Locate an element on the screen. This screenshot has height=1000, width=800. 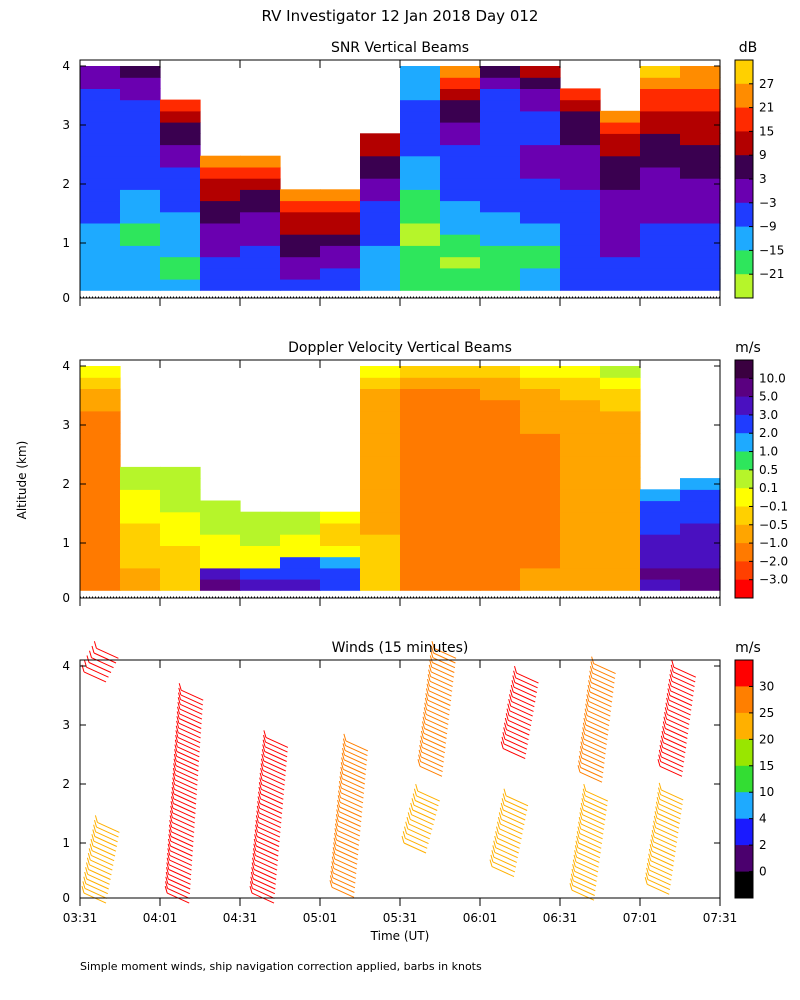
x-tick-label: 06:01 is located at coordinates (480, 918).